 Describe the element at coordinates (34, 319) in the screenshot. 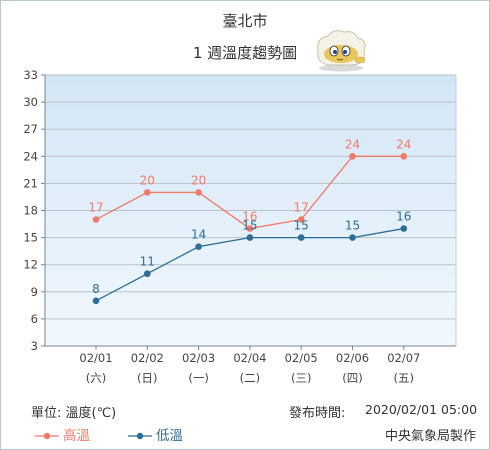

I see `y-tick-label: 6` at that location.